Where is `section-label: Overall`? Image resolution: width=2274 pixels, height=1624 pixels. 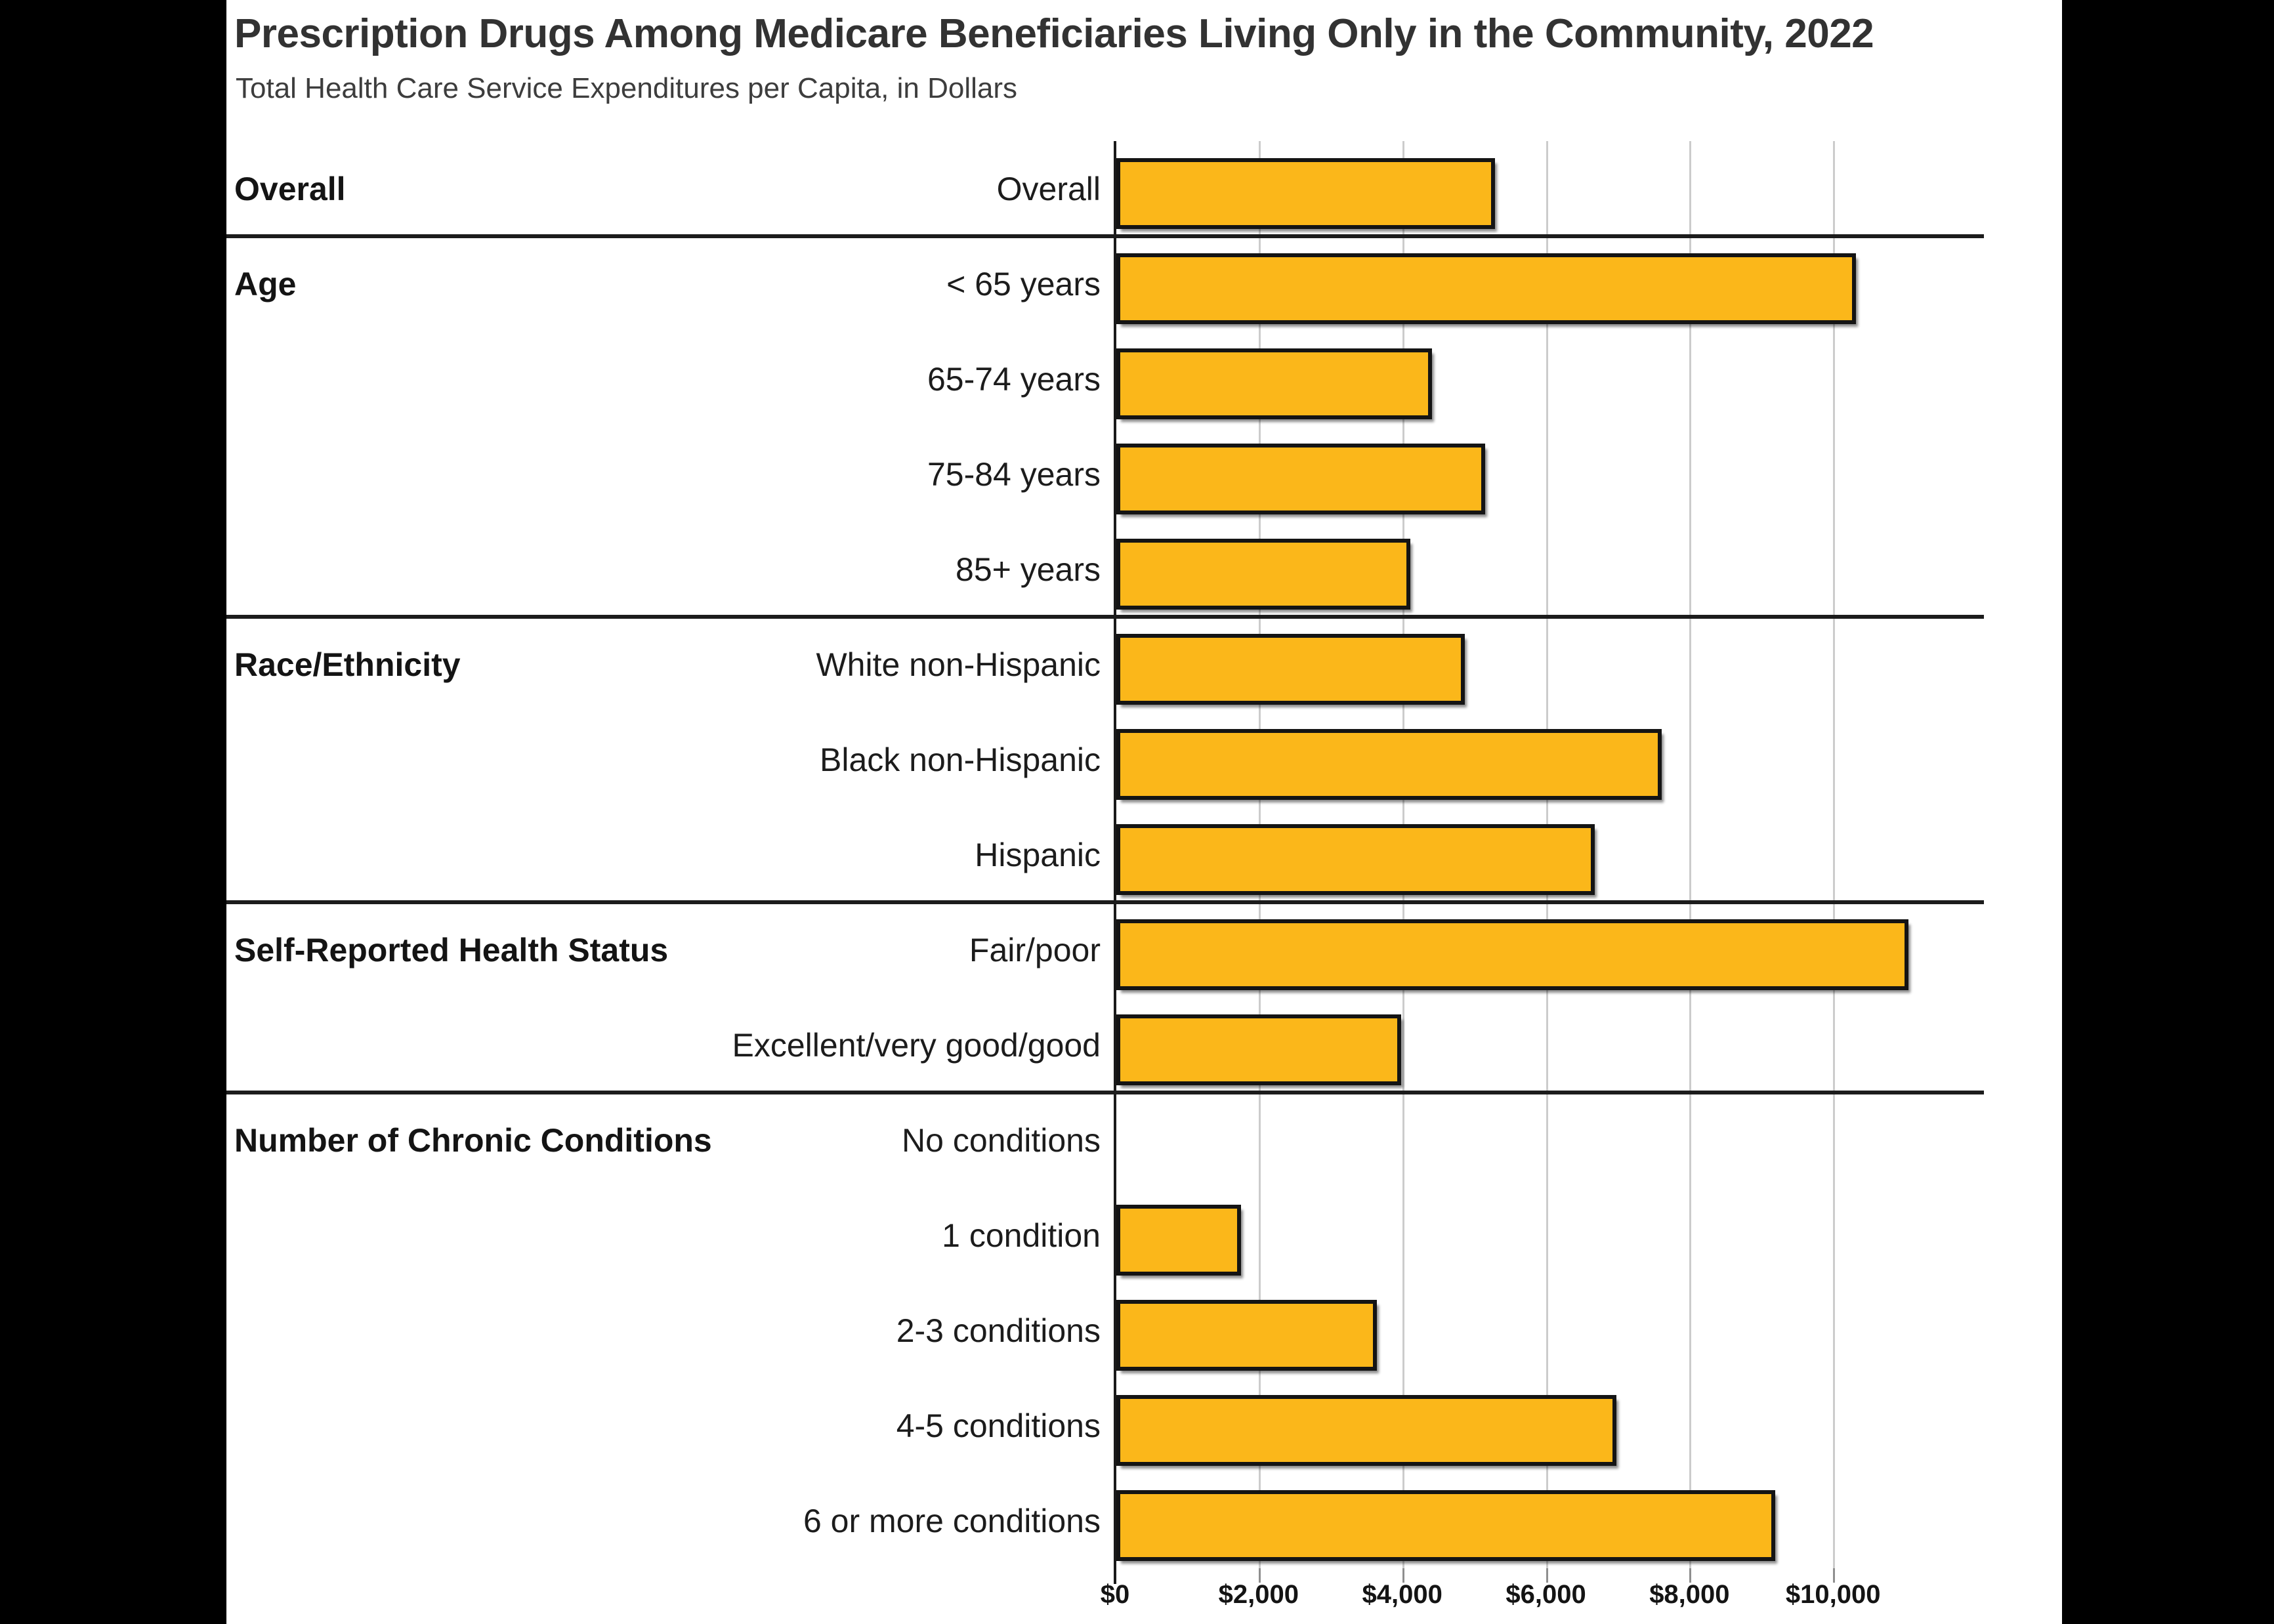 section-label: Overall is located at coordinates (290, 188).